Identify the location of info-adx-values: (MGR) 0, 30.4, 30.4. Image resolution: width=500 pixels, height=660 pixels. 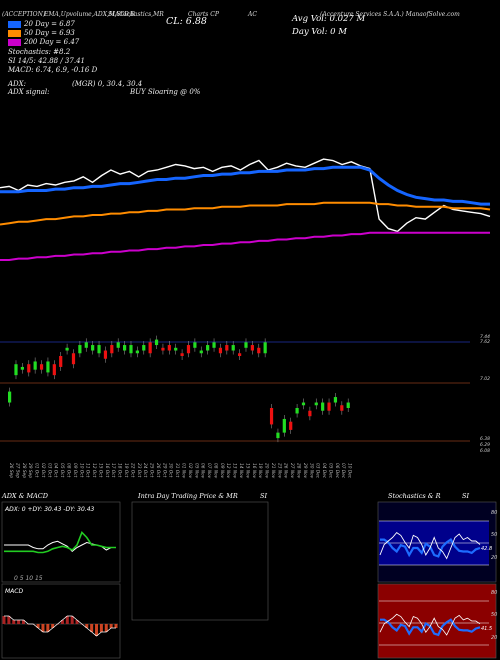
(107, 84).